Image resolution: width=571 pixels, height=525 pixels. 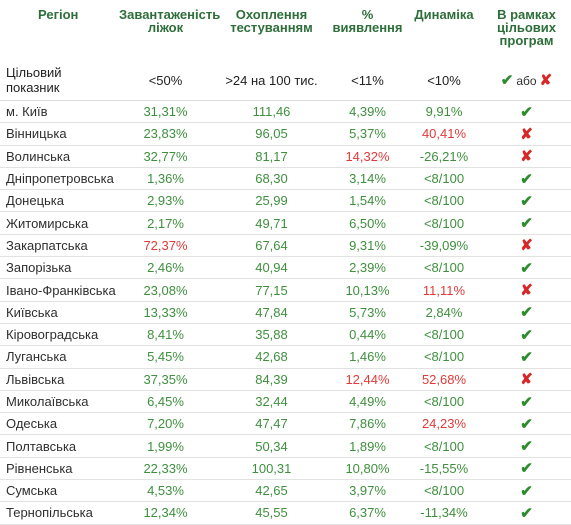 I want to click on region-name: Закарпатська, so click(x=58, y=246).